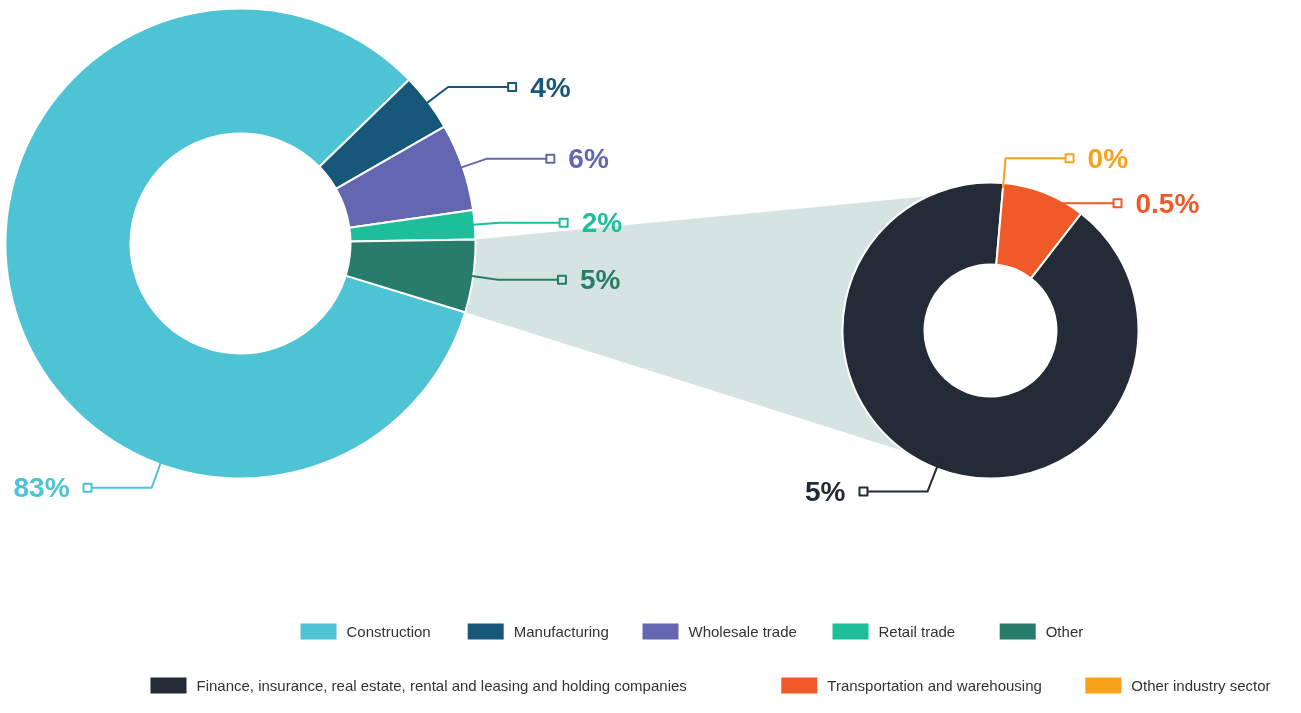  Describe the element at coordinates (388, 631) in the screenshot. I see `legend-label: Construction` at that location.